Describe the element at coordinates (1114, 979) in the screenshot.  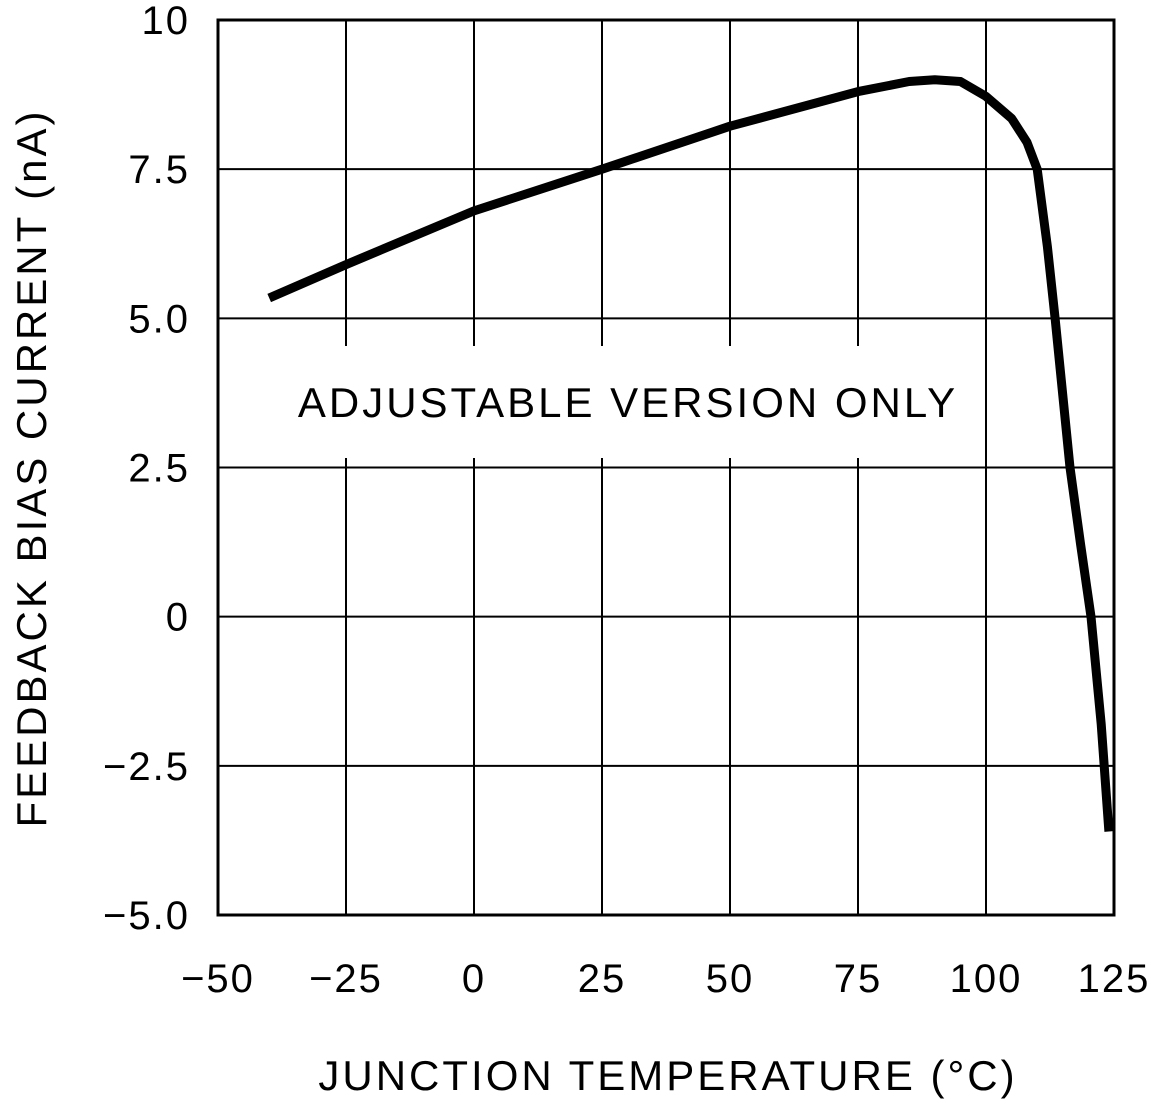
I see `x-tick-label: 125` at that location.